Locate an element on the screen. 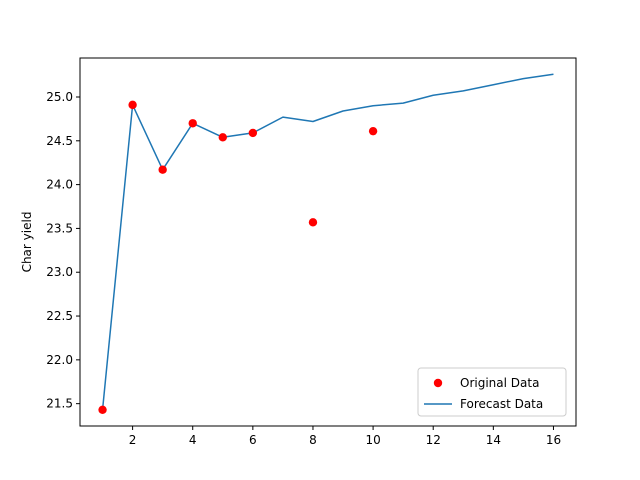  y-axis-label: Char yield is located at coordinates (27, 242).